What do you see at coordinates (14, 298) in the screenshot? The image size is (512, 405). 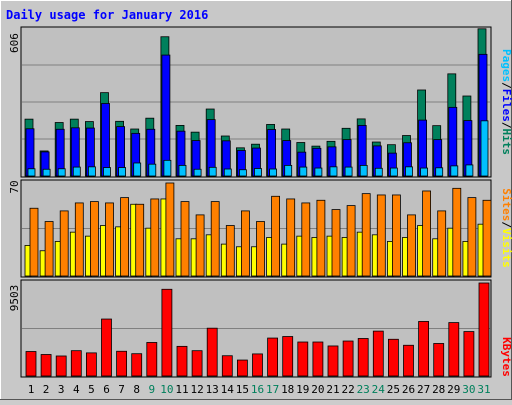 I see `bottom-panel-max-label: 9503` at bounding box center [14, 298].